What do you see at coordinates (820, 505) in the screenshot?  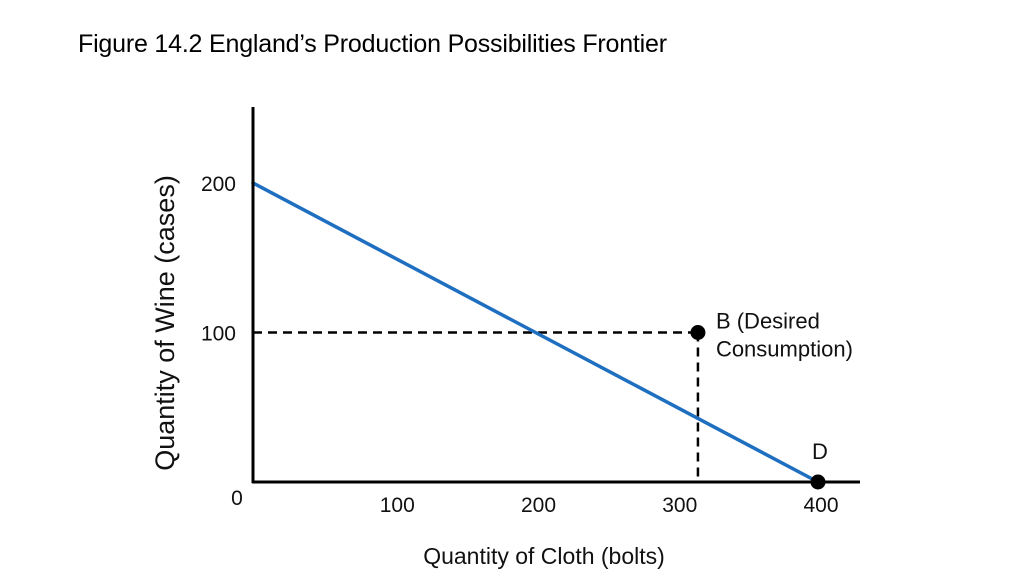 I see `x-tick-label-3: 400` at bounding box center [820, 505].